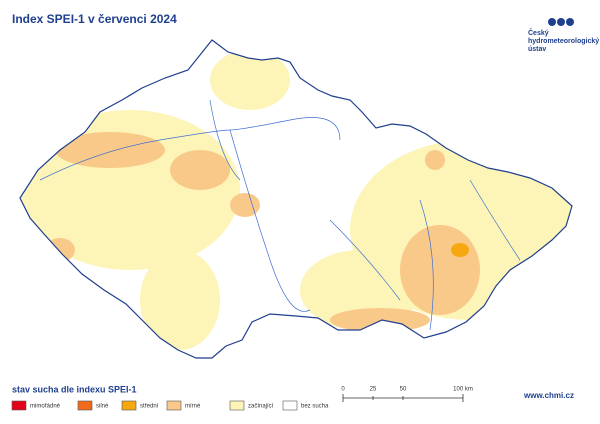 The height and width of the screenshot is (424, 600). What do you see at coordinates (563, 35) in the screenshot?
I see `logo: Český hydrometeorologický ústav` at bounding box center [563, 35].